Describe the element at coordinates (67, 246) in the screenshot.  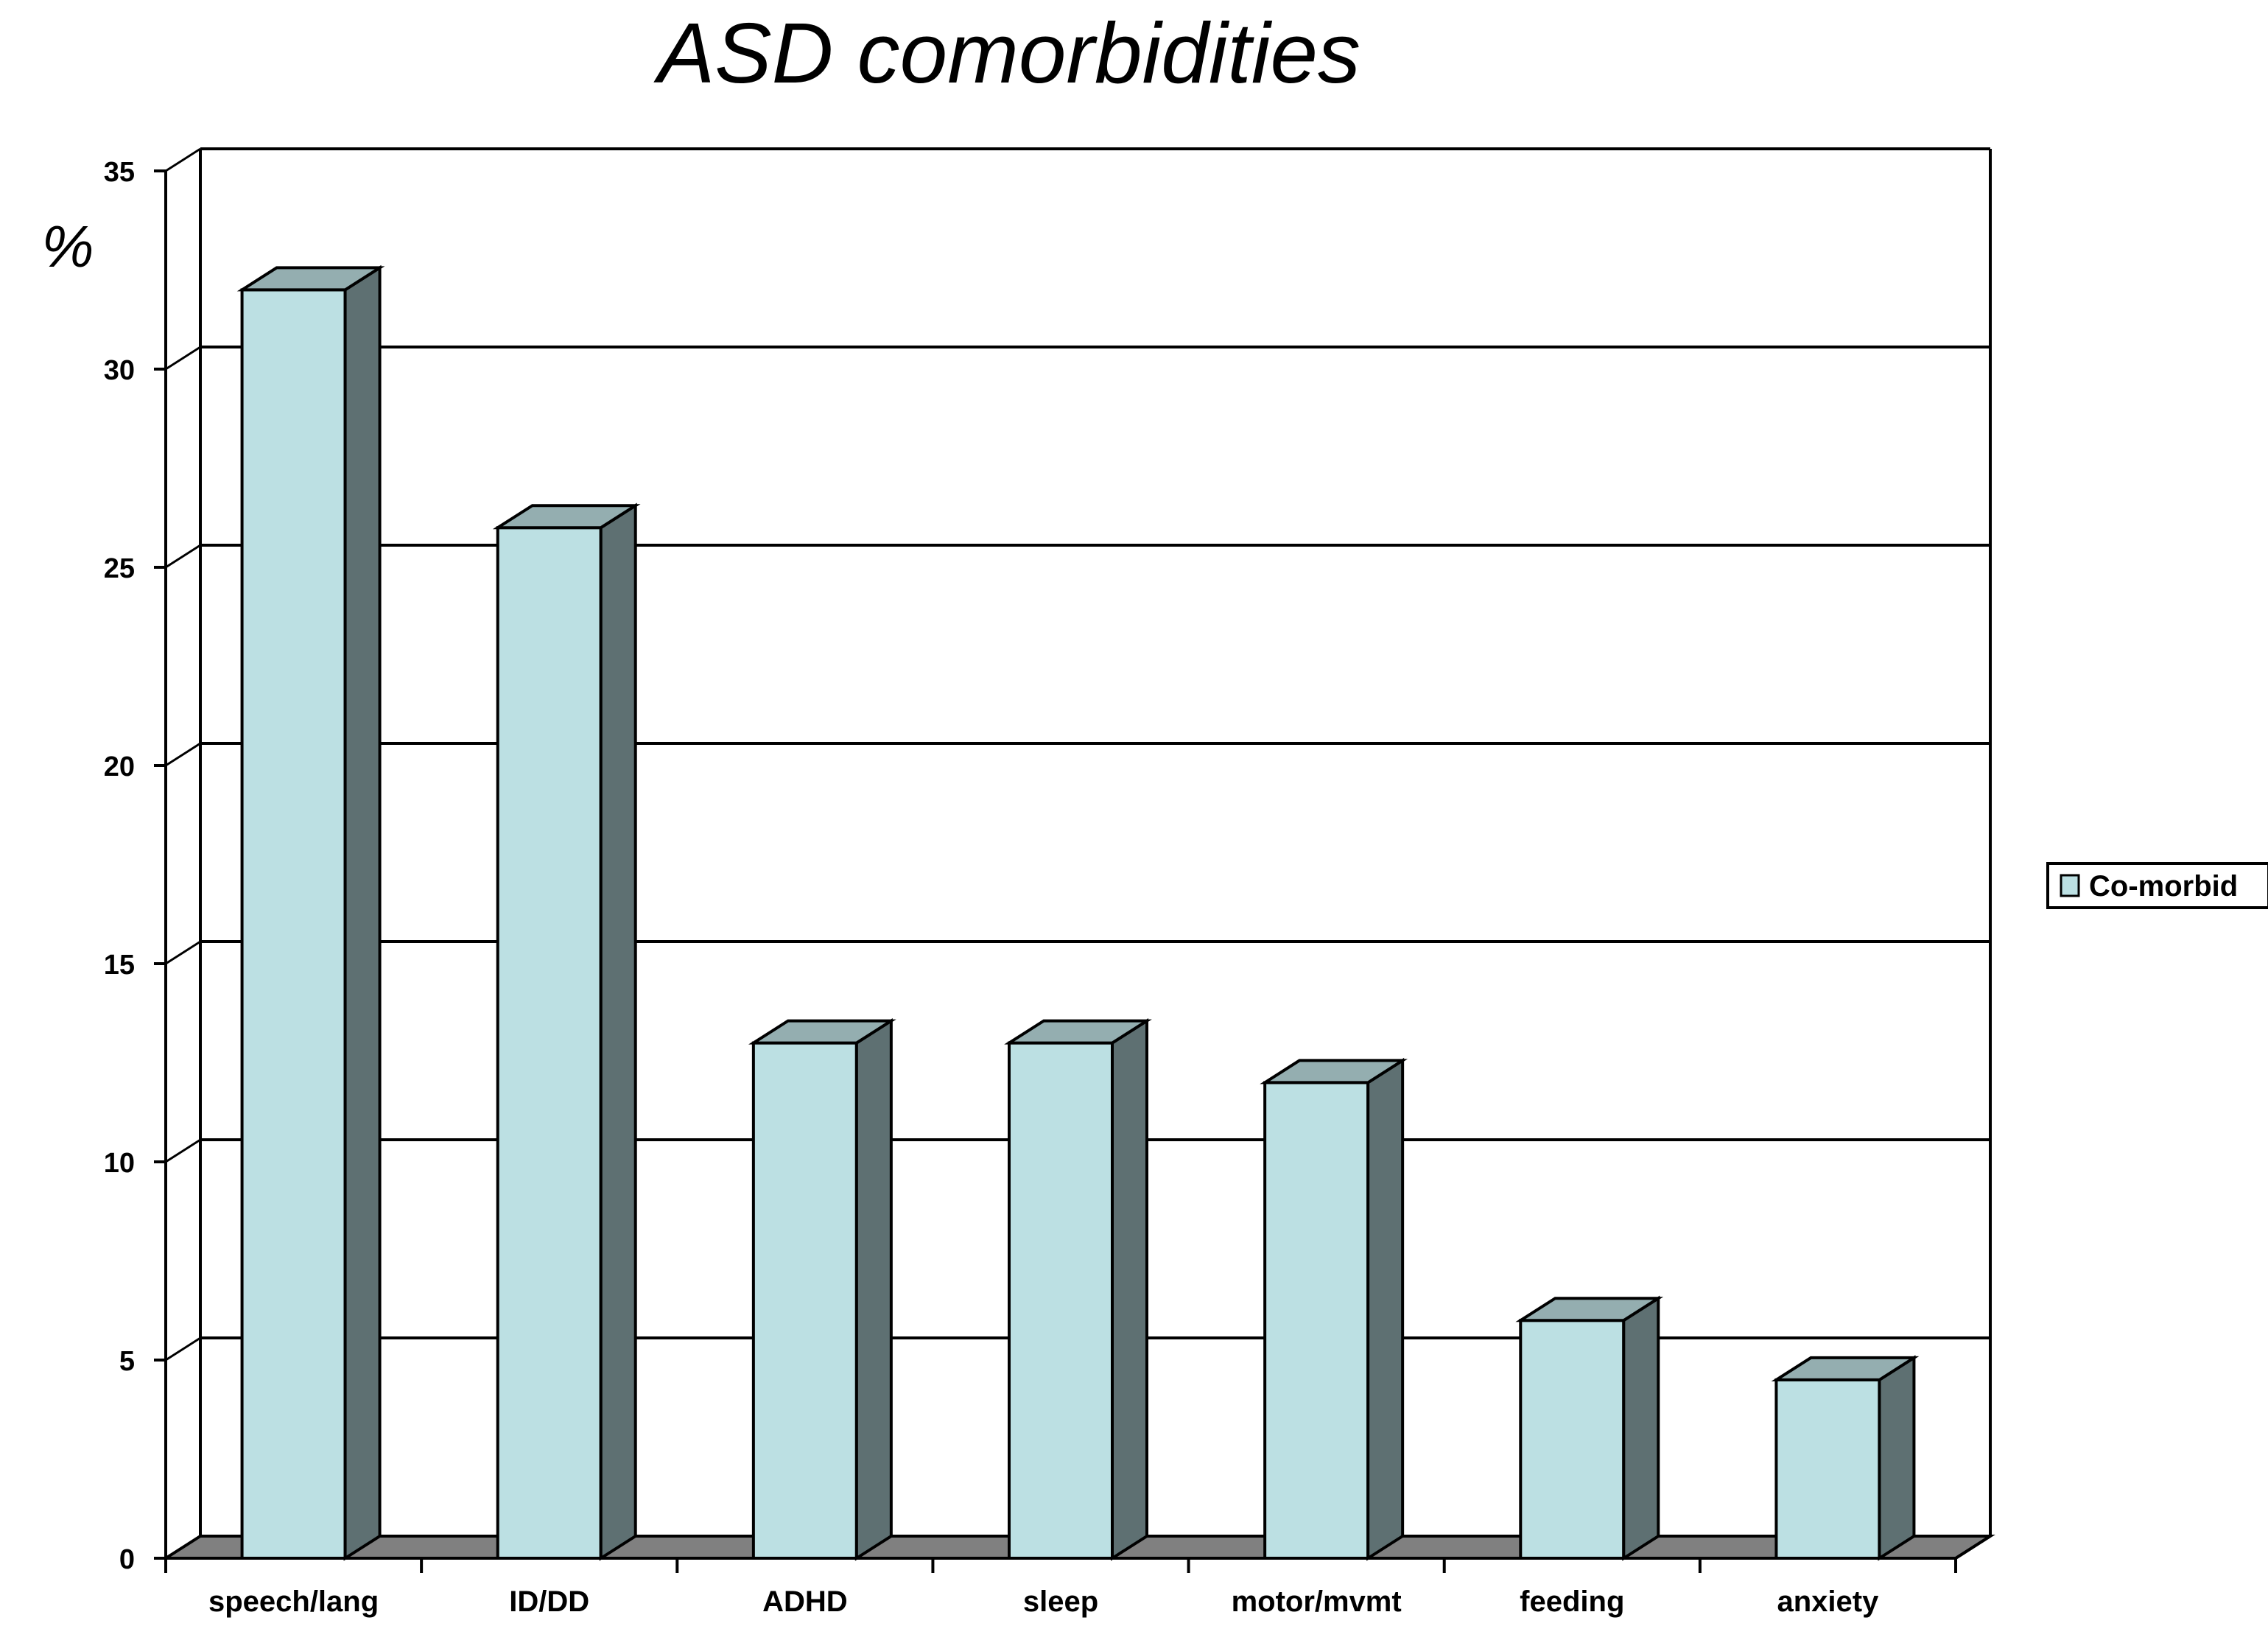
I see `y-axis-label: %` at that location.